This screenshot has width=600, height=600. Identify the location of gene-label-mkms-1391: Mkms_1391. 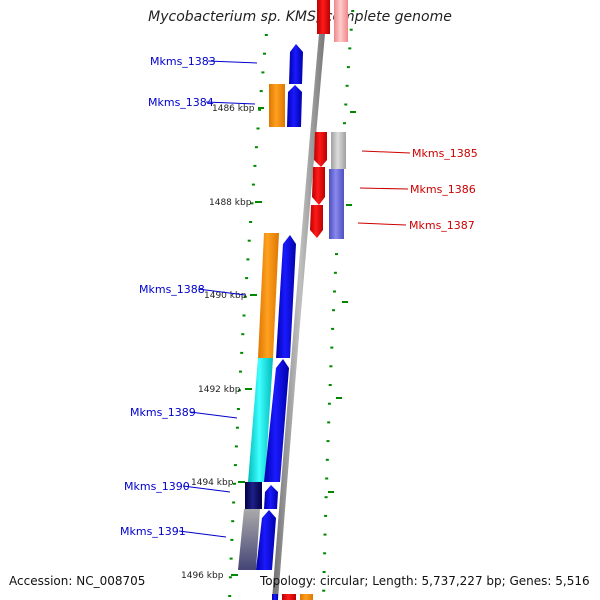
(153, 531).